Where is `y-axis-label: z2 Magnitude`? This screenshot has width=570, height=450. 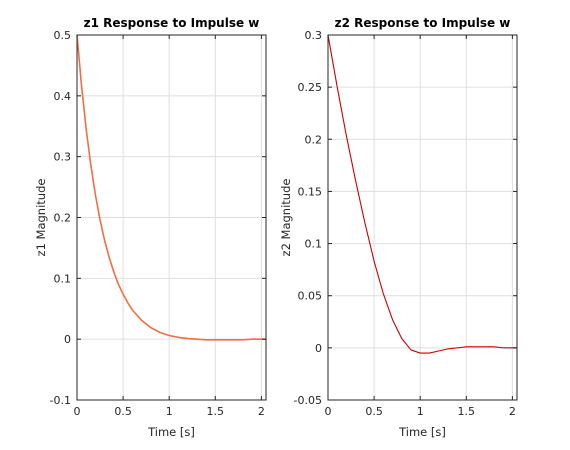 y-axis-label: z2 Magnitude is located at coordinates (286, 218).